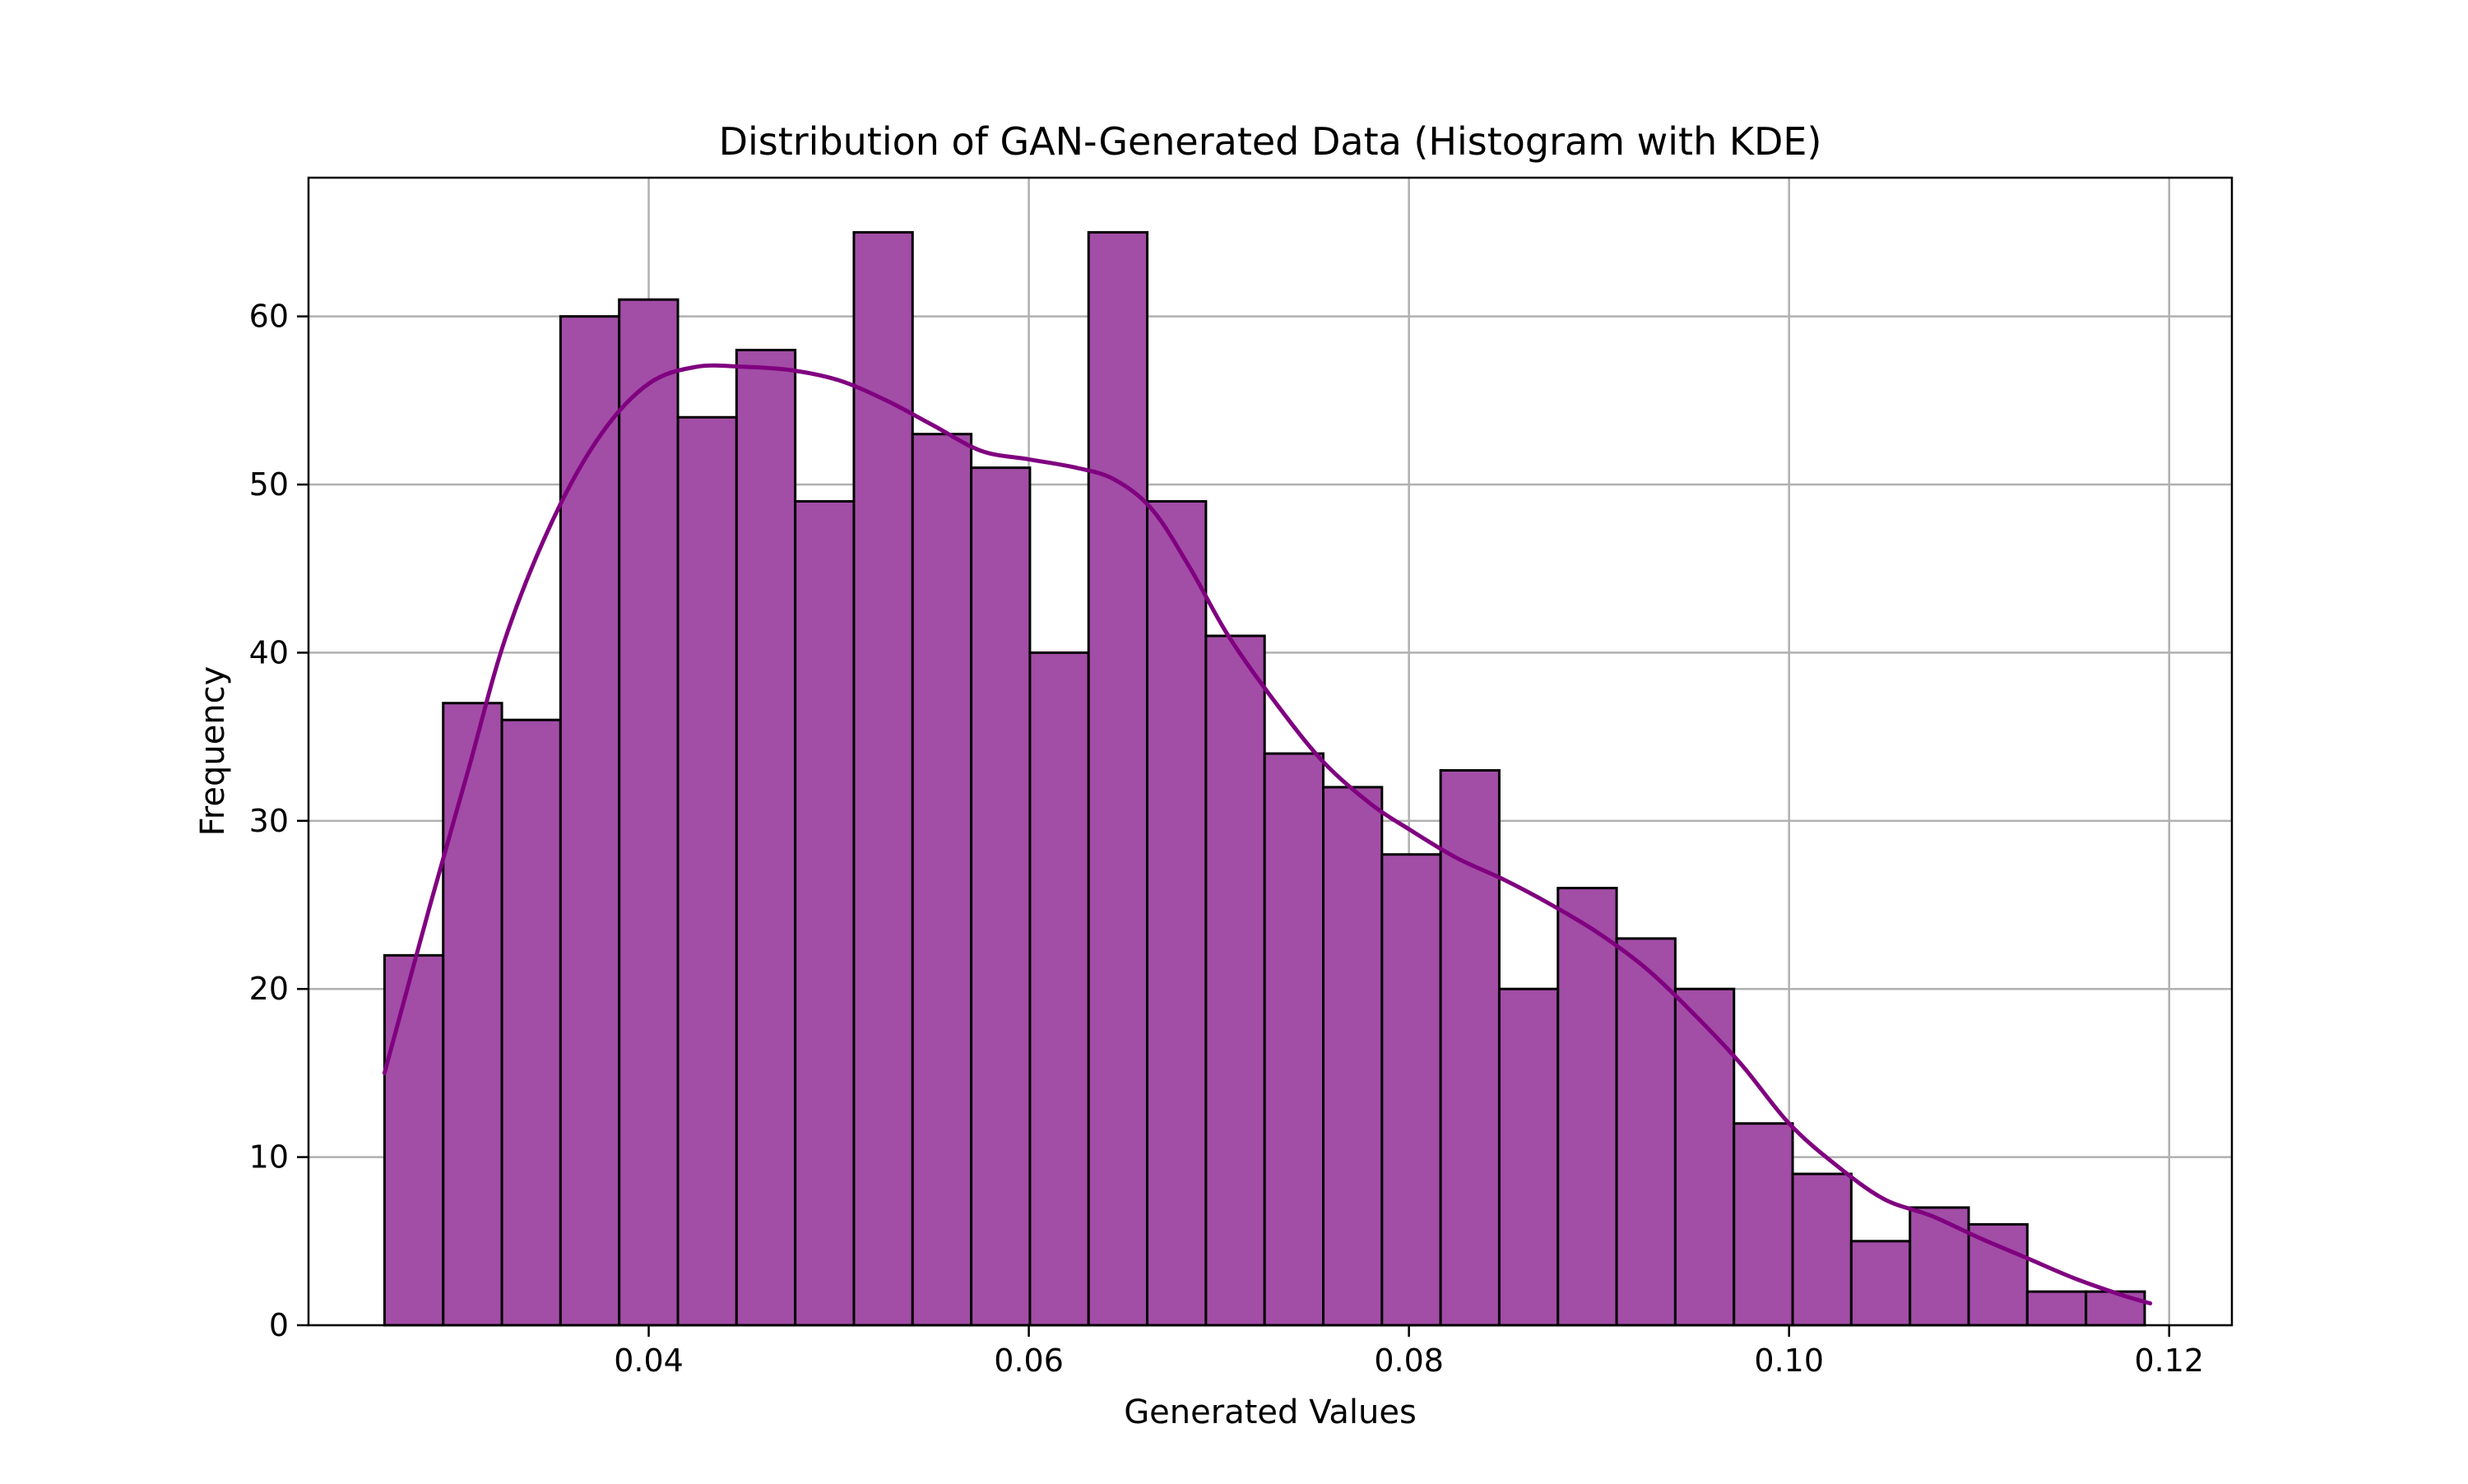  What do you see at coordinates (269, 821) in the screenshot?
I see `y-tick-label: 30` at bounding box center [269, 821].